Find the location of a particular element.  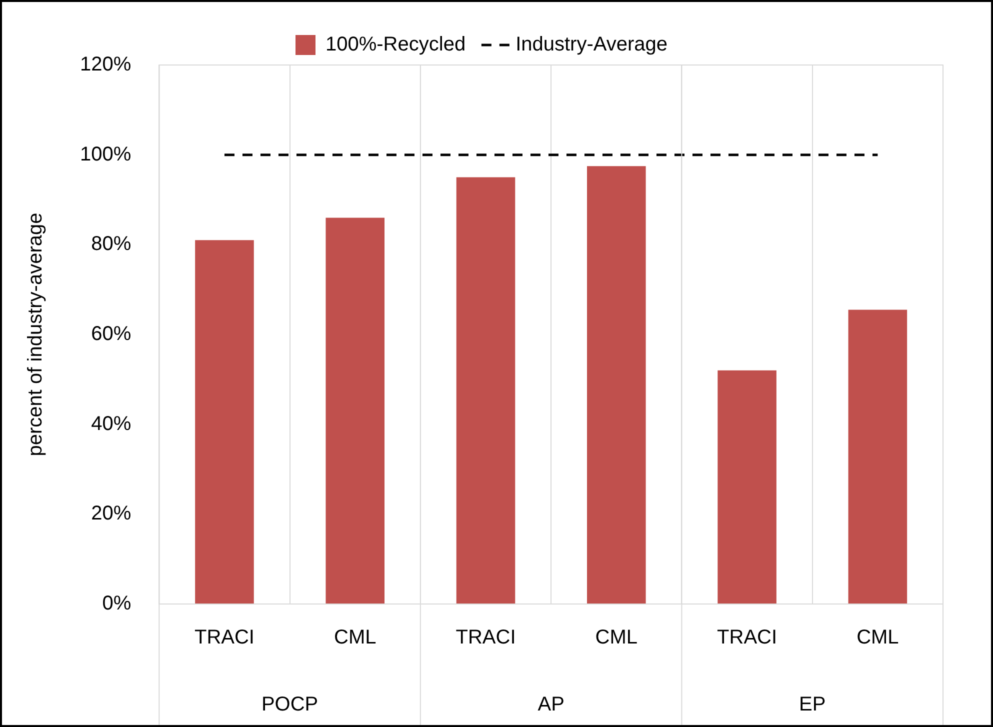

y-tick-label: 20% is located at coordinates (111, 513).